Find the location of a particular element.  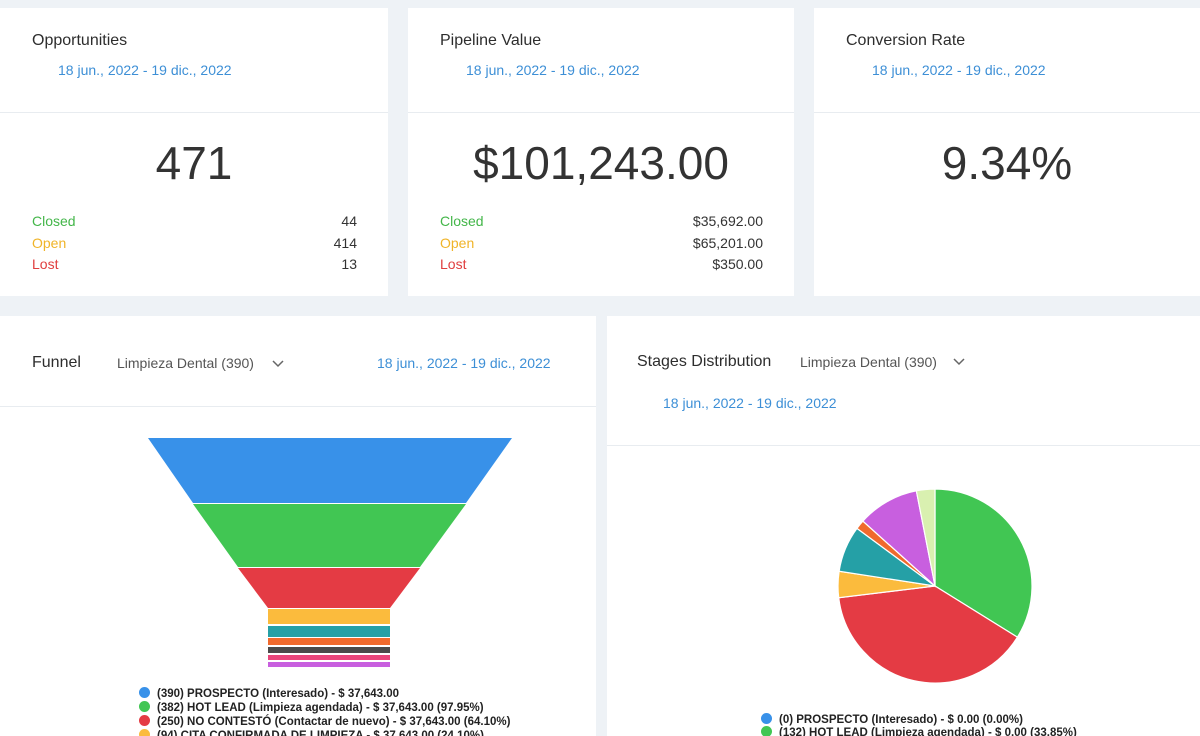

card-title: Funnel is located at coordinates (56, 362).